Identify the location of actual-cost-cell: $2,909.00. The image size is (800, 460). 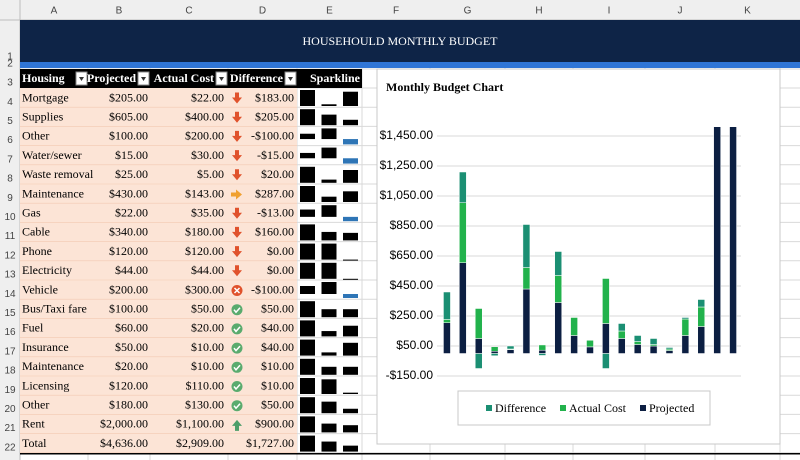
(200, 443).